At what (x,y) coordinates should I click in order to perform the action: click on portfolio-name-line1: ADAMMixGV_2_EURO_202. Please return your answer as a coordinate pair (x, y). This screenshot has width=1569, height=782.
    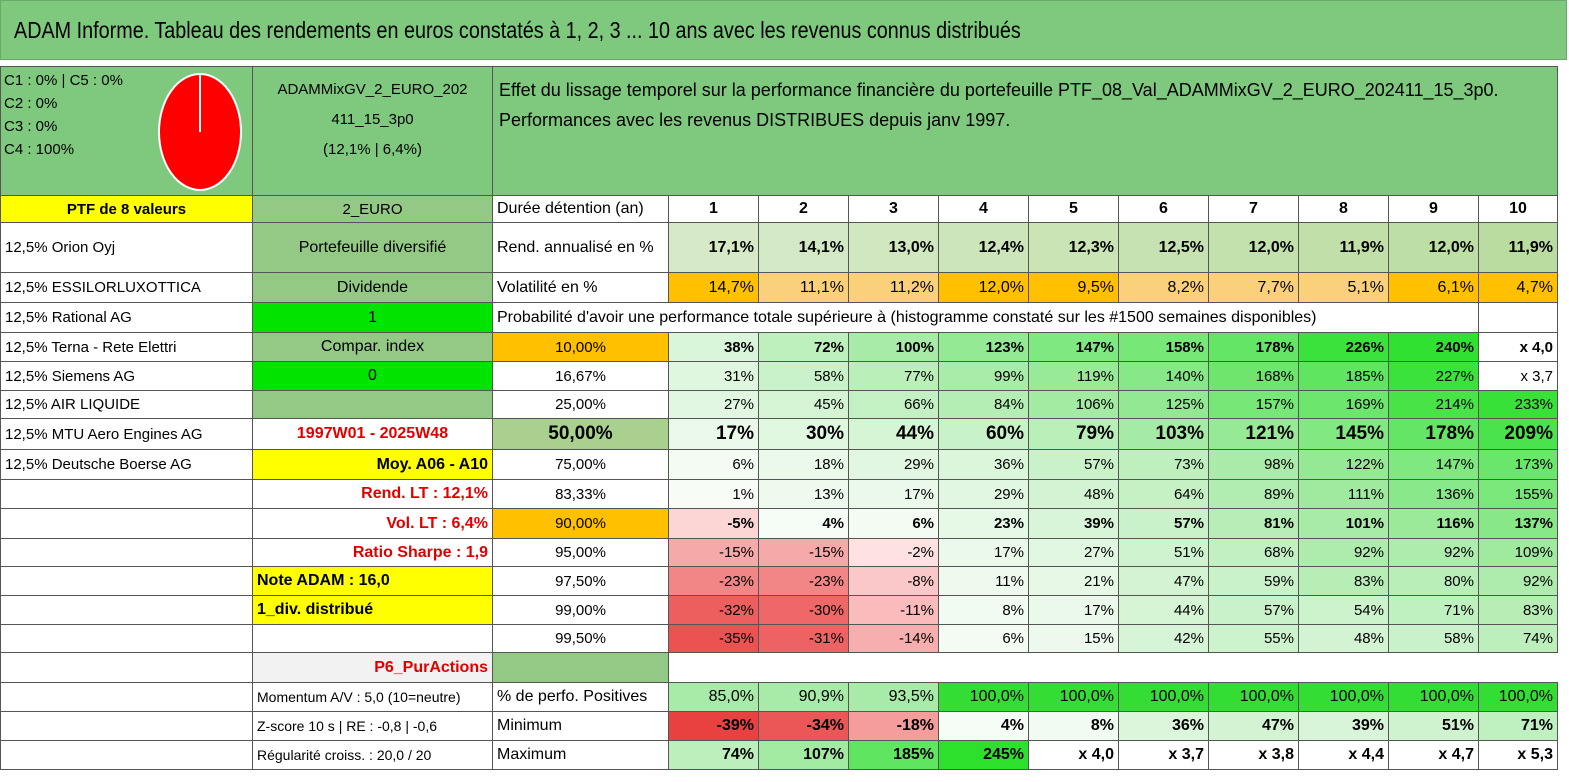
    Looking at the image, I should click on (372, 89).